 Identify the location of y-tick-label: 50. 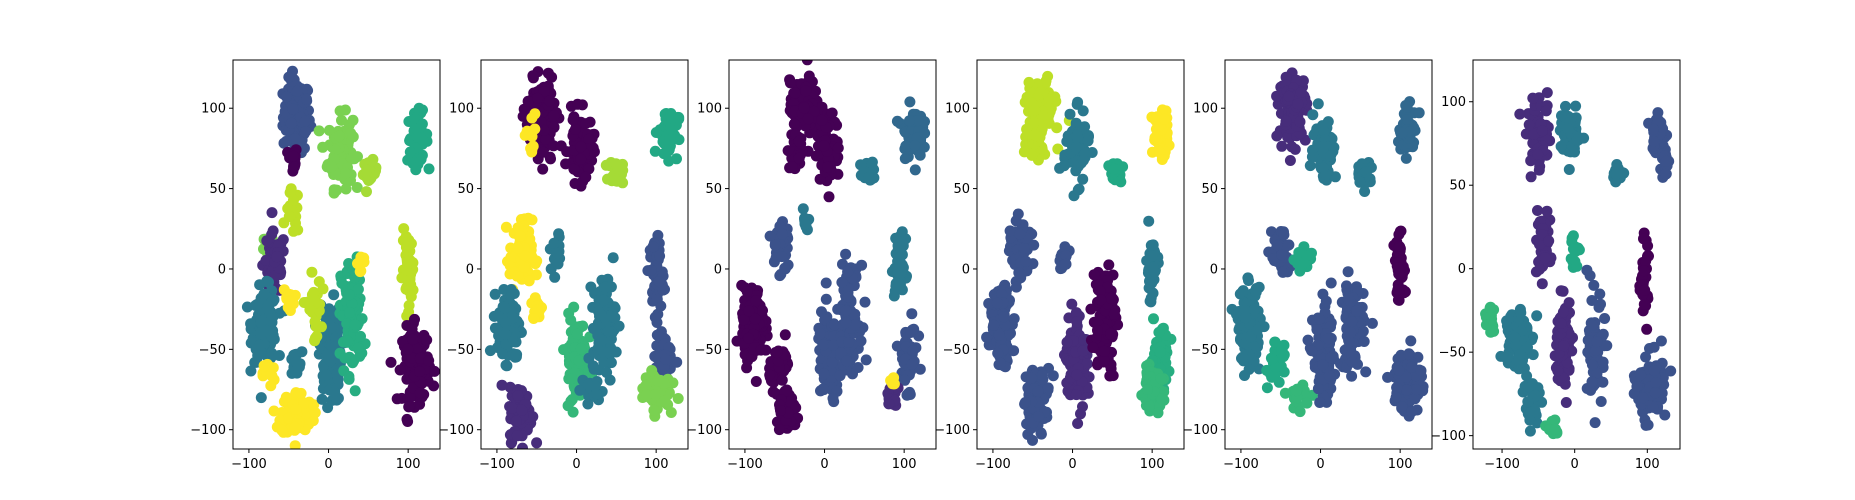
(961, 189).